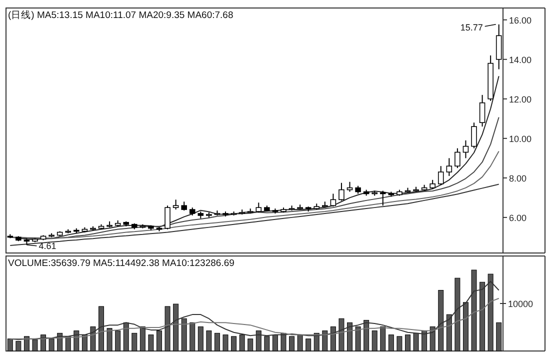  I want to click on text: 10000, so click(521, 304).